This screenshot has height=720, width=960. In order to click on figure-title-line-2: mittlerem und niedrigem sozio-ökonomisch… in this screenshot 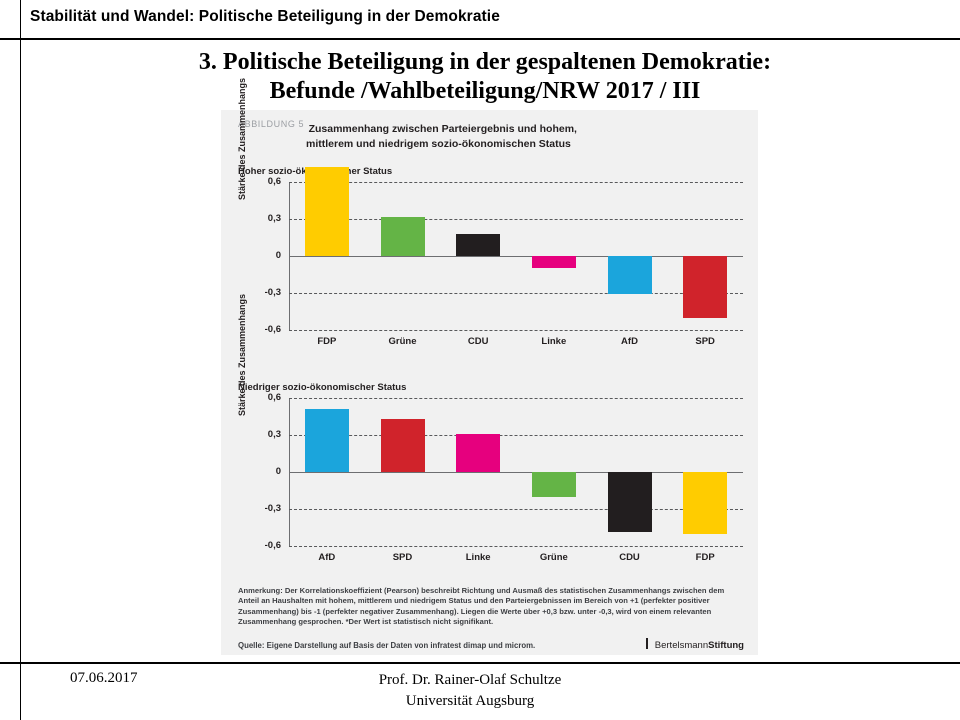, I will do `click(438, 144)`.